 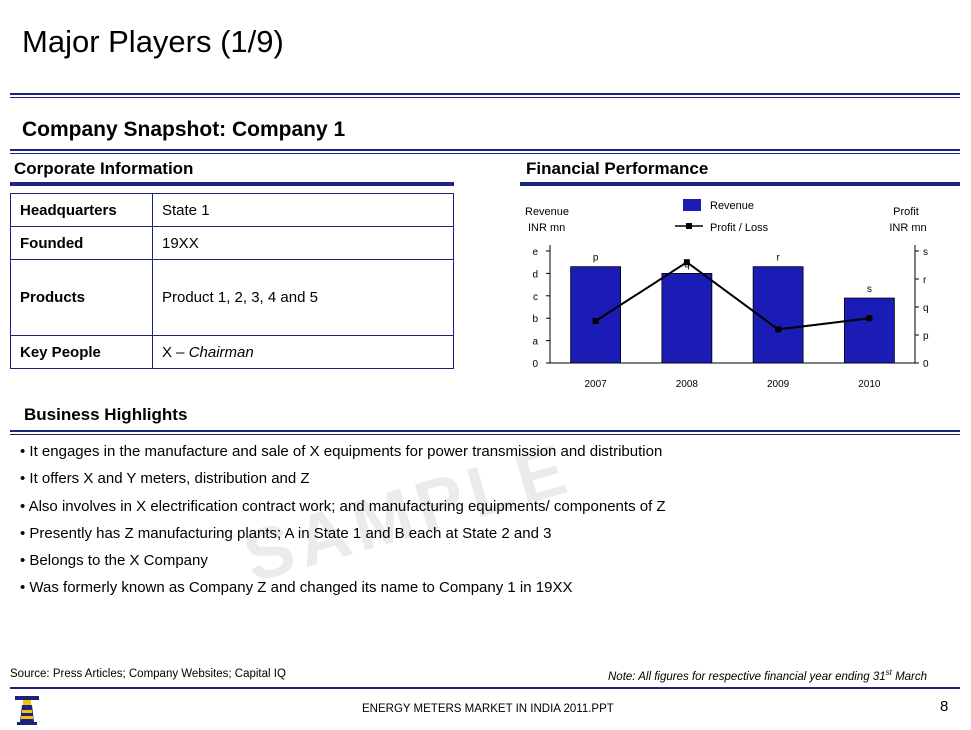 I want to click on title-divider, so click(x=485, y=95).